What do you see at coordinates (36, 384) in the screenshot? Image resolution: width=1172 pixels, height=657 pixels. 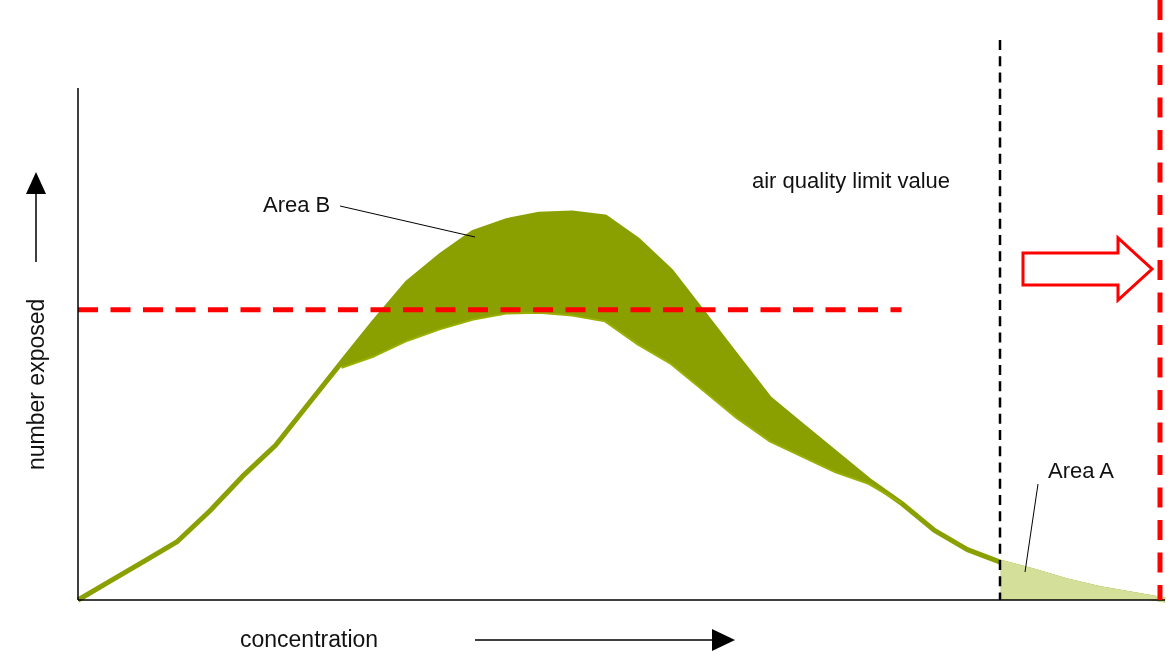 I see `y-axis-title: number exposed` at bounding box center [36, 384].